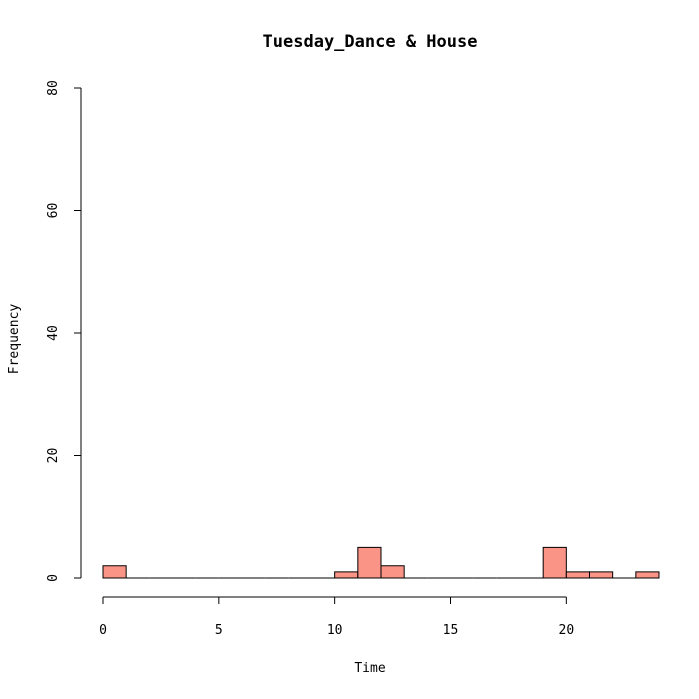  What do you see at coordinates (53, 456) in the screenshot?
I see `y-tick-label-20: 20` at bounding box center [53, 456].